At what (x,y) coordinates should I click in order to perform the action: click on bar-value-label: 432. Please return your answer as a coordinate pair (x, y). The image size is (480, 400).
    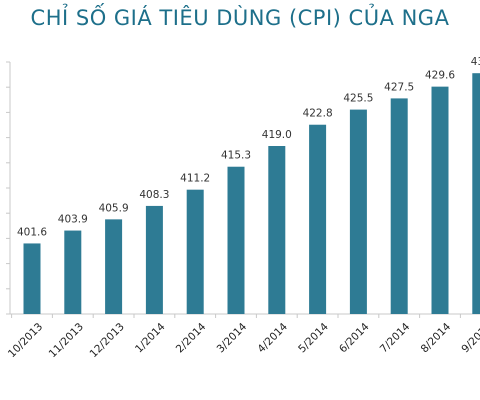
    Looking at the image, I should click on (475, 62).